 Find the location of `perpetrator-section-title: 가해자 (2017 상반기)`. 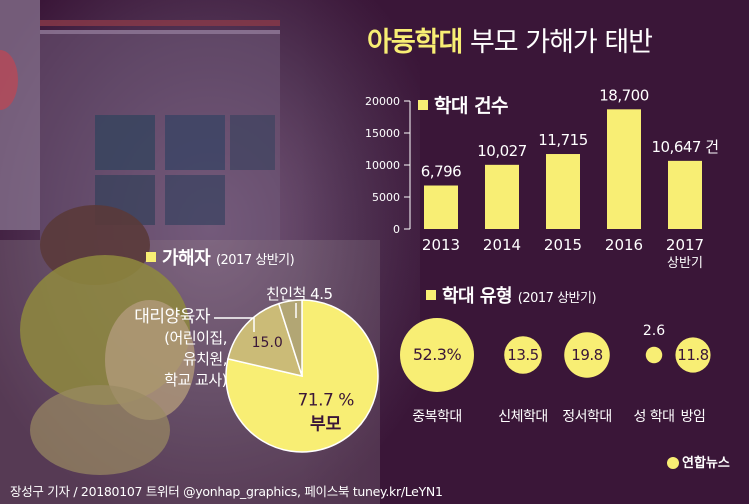

perpetrator-section-title: 가해자 (2017 상반기) is located at coordinates (220, 257).